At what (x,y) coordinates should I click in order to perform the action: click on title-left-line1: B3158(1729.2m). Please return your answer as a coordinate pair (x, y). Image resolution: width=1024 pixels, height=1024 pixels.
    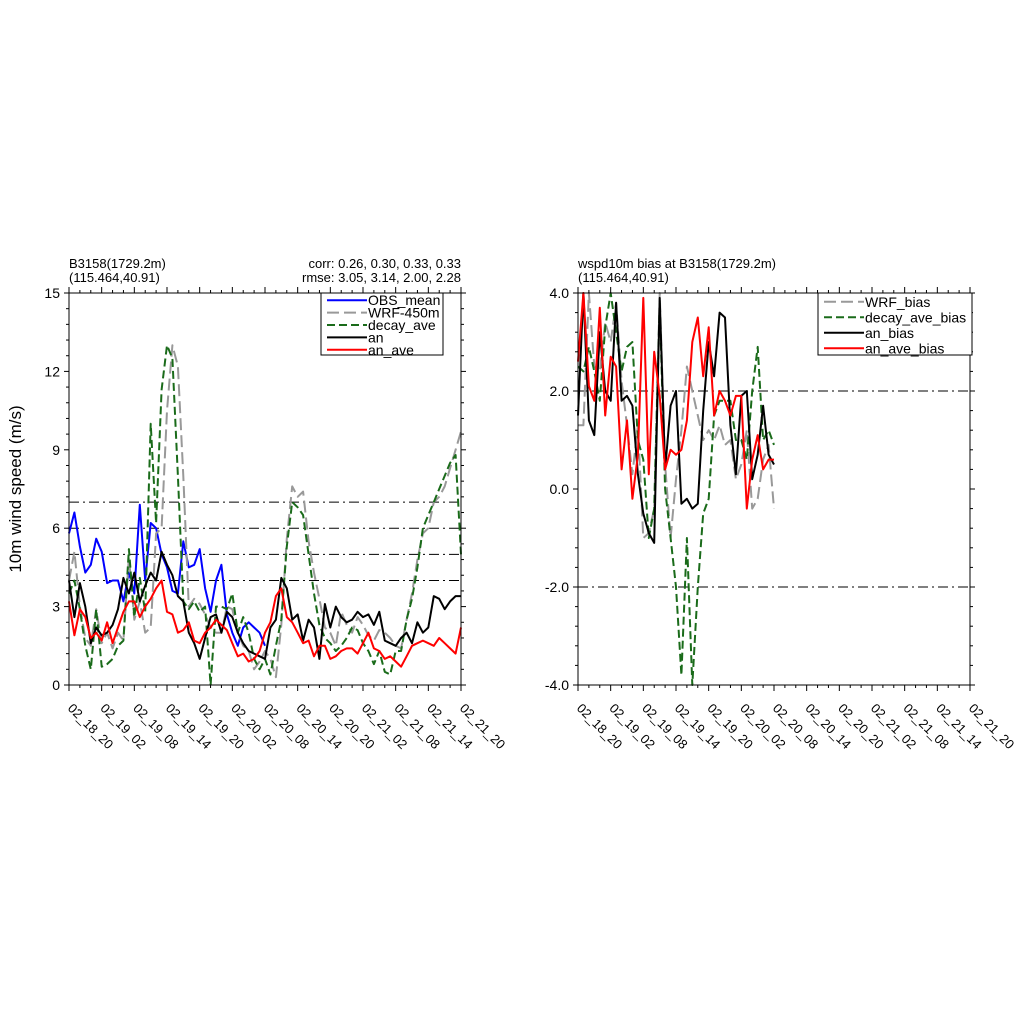
    Looking at the image, I should click on (117, 263).